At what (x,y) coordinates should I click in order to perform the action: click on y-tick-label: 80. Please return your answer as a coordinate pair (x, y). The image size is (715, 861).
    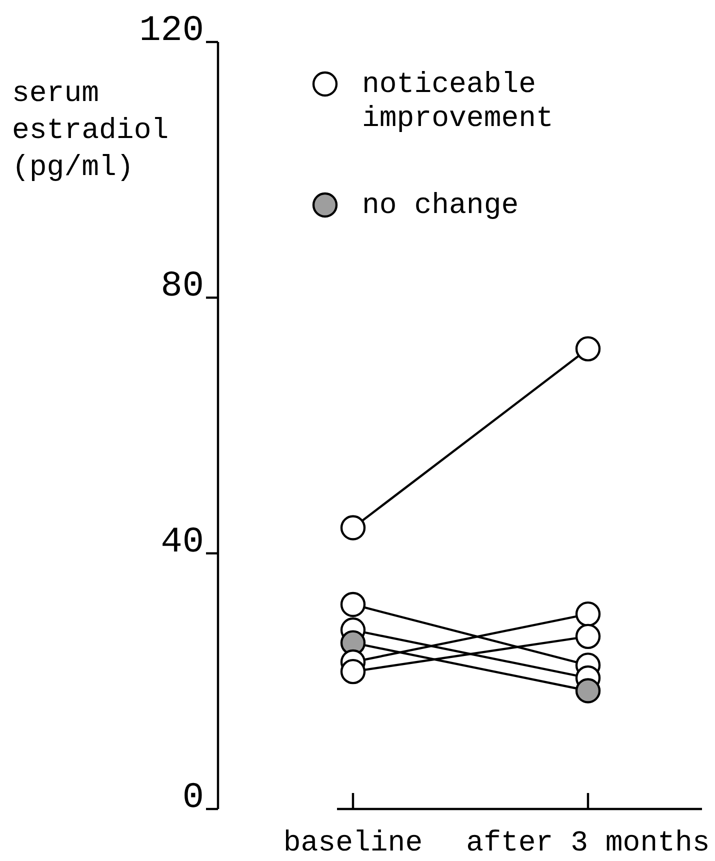
    Looking at the image, I should click on (182, 286).